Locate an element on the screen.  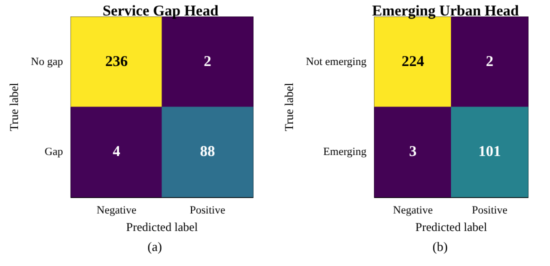
data-label: 236 is located at coordinates (116, 62).